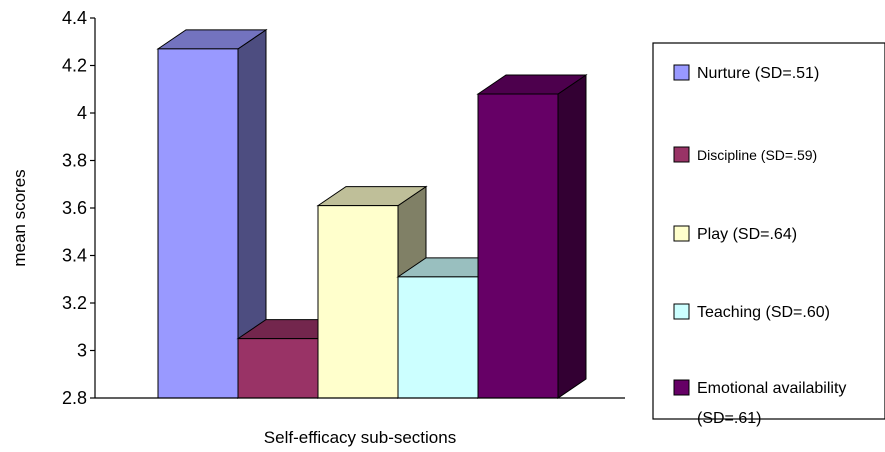 Image resolution: width=885 pixels, height=452 pixels. Describe the element at coordinates (19, 217) in the screenshot. I see `y-axis-title: mean scores` at that location.